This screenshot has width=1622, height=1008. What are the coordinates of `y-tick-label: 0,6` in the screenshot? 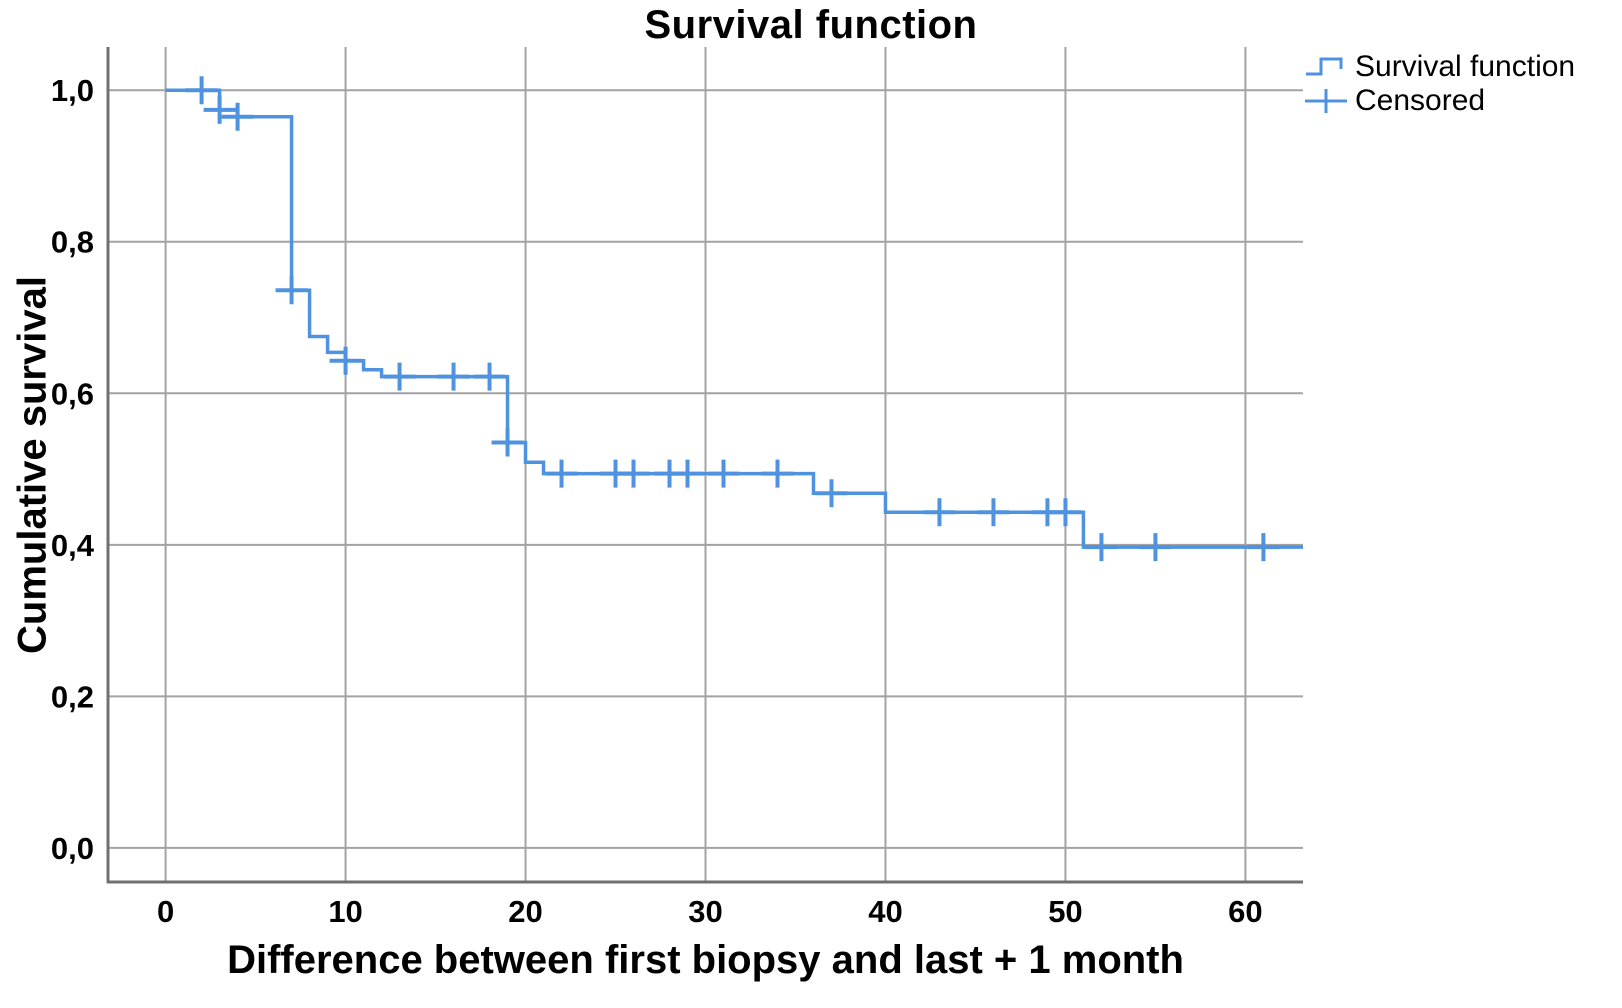 It's located at (72, 393).